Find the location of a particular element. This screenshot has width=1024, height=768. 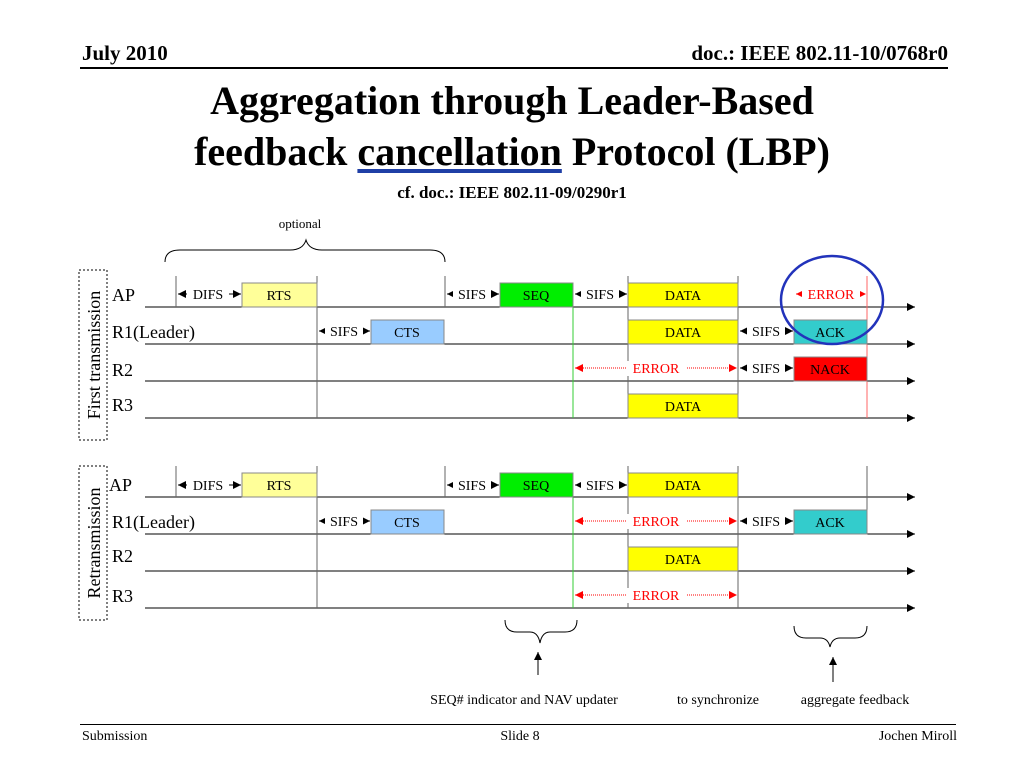

feedback-brace is located at coordinates (830, 636).